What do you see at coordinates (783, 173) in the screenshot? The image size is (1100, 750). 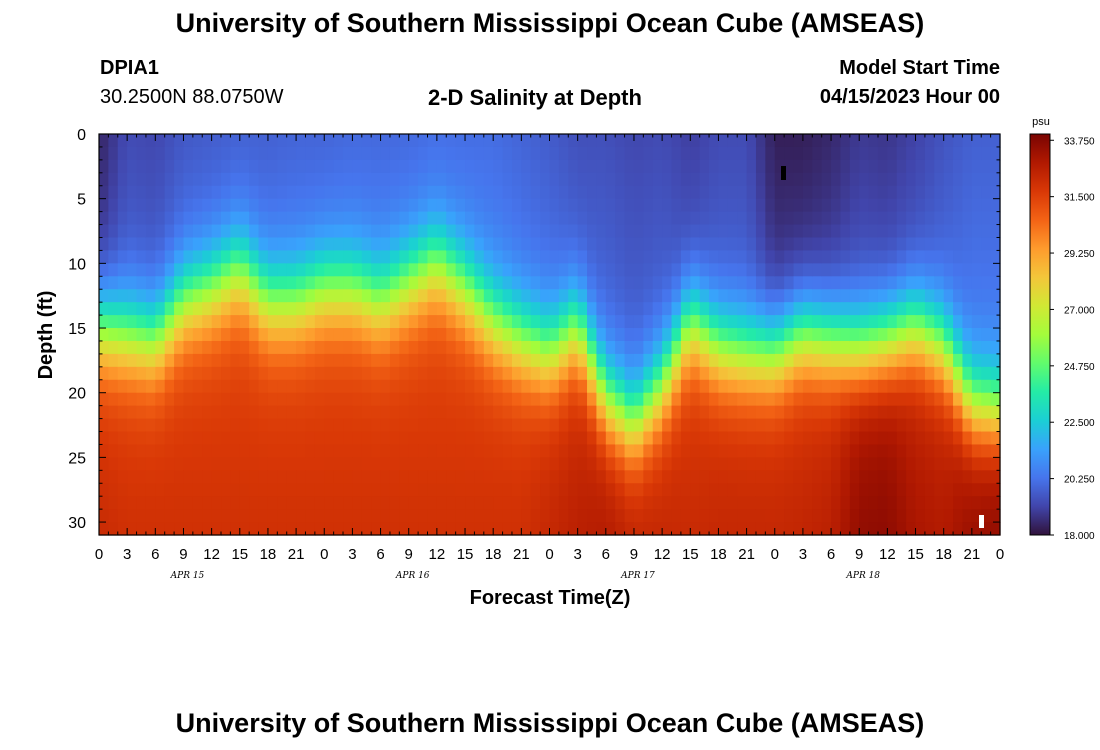 I see `marker-dark` at bounding box center [783, 173].